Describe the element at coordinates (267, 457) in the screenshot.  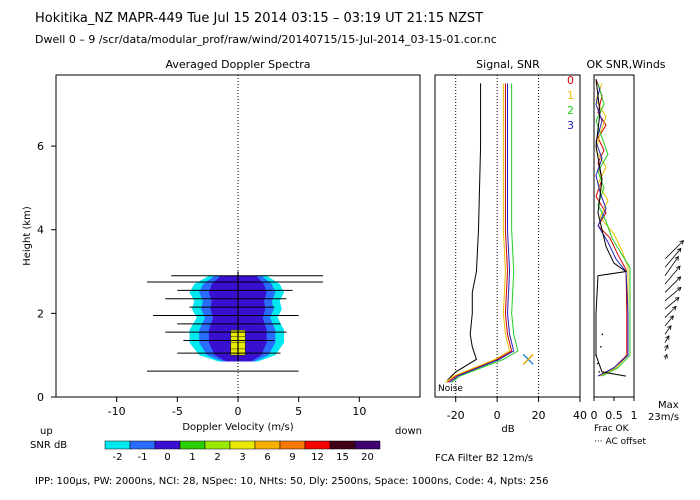
I see `colorbar-tick-label: 6` at that location.